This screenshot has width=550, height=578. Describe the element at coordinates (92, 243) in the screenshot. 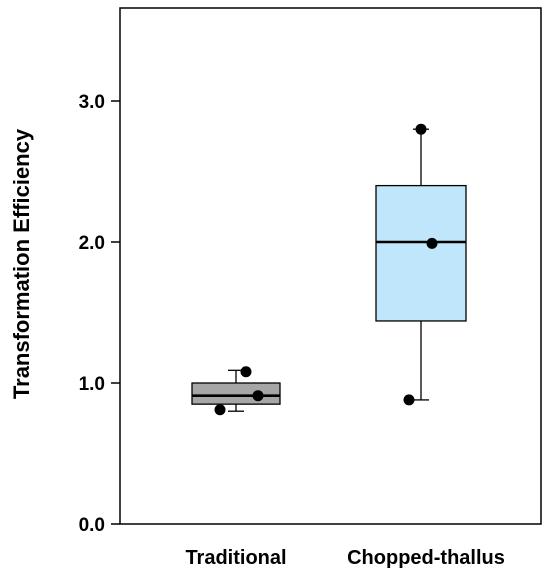

I see `y-tick-label: 2.0` at that location.